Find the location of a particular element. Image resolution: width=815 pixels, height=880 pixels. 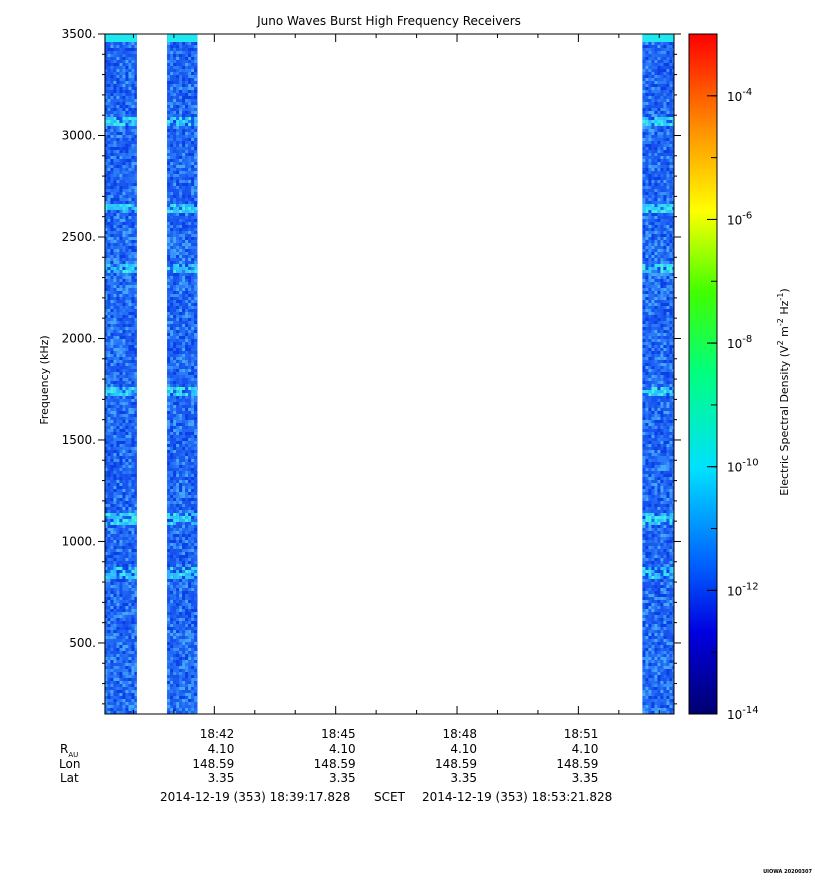

rau-value-1: 4.10 is located at coordinates (342, 749).